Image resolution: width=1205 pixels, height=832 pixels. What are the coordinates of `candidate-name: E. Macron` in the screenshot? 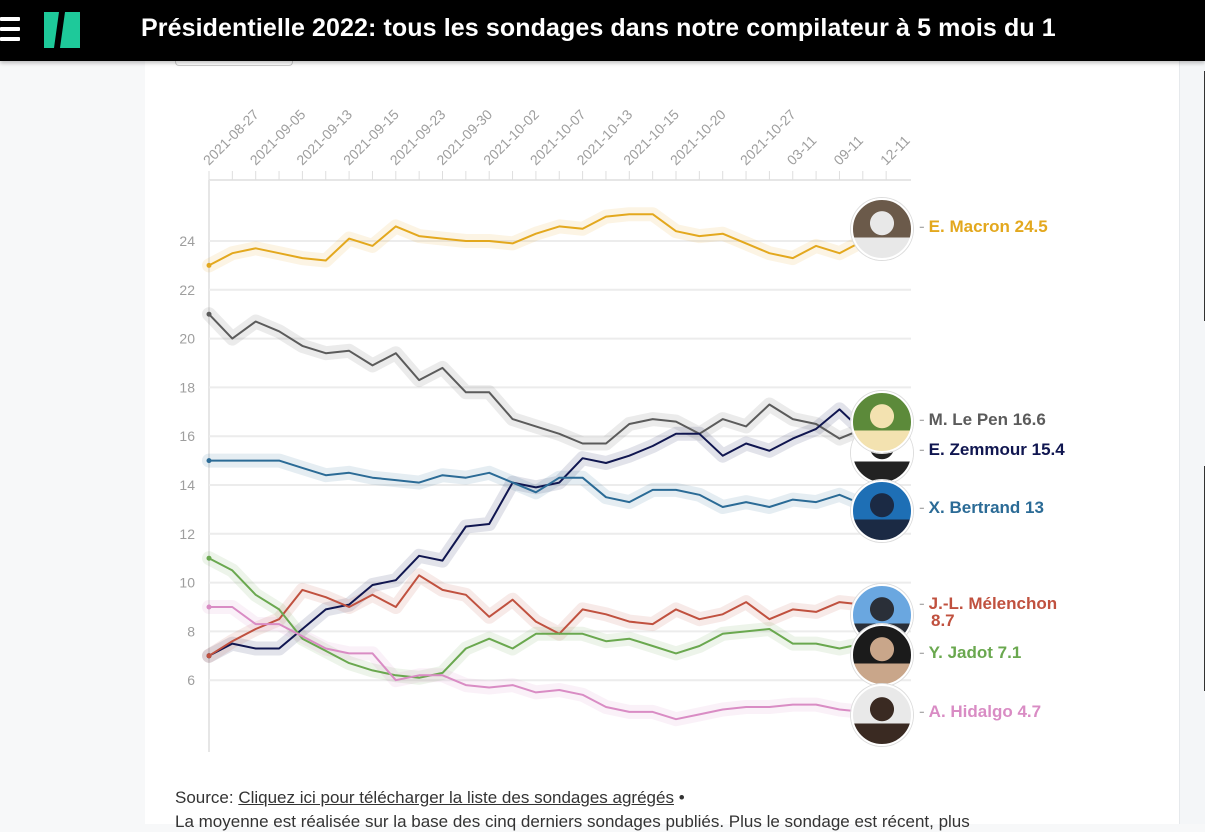 It's located at (971, 226).